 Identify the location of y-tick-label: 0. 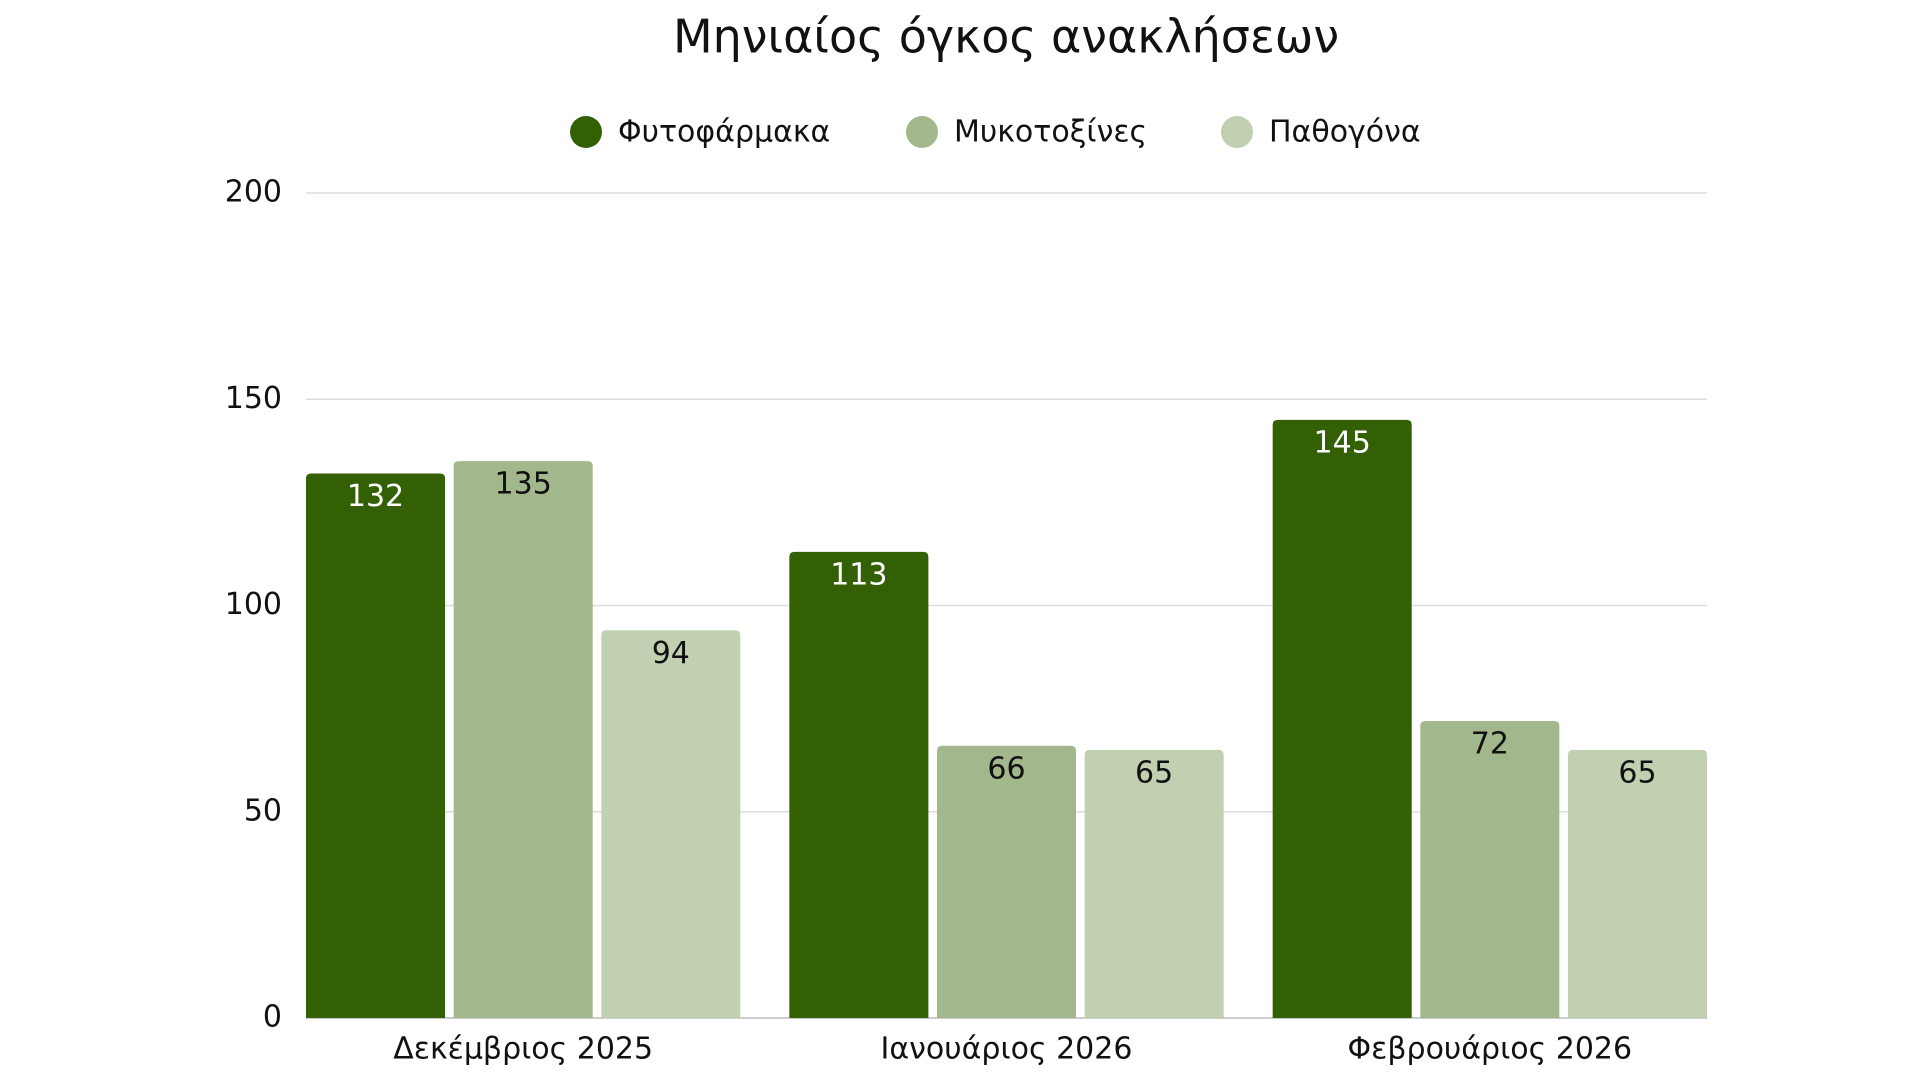
(272, 1017).